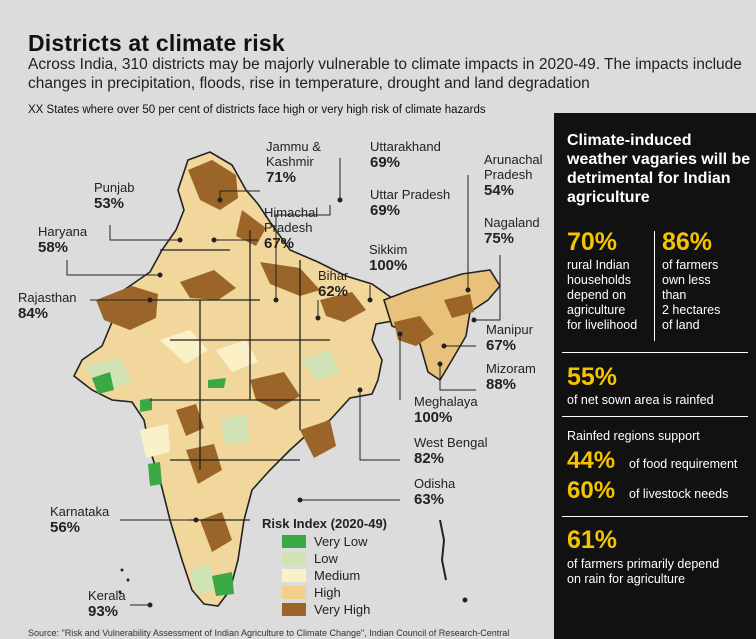  I want to click on stat-rainfed-text: of net sown area is rainfed, so click(640, 400).